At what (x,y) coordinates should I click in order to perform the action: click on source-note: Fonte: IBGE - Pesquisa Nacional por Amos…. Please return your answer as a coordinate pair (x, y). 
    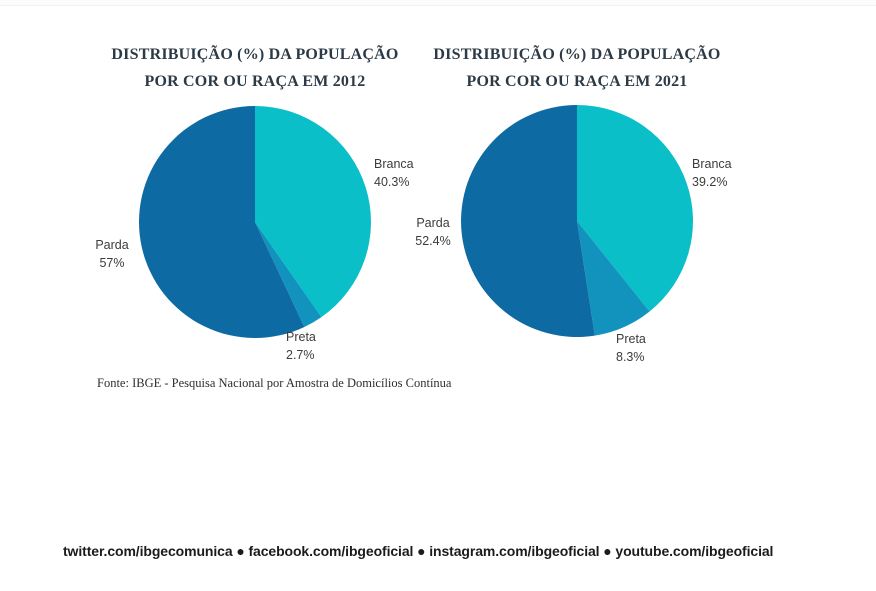
    Looking at the image, I should click on (274, 383).